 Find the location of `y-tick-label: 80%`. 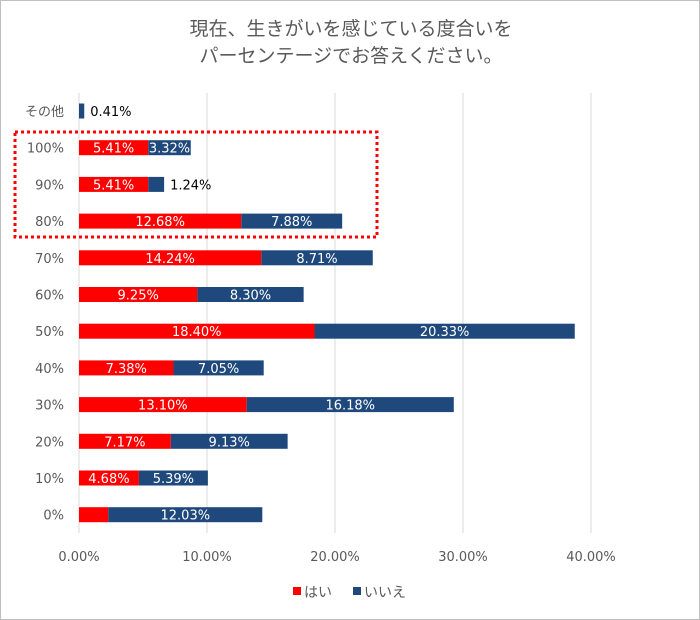

y-tick-label: 80% is located at coordinates (49, 222).